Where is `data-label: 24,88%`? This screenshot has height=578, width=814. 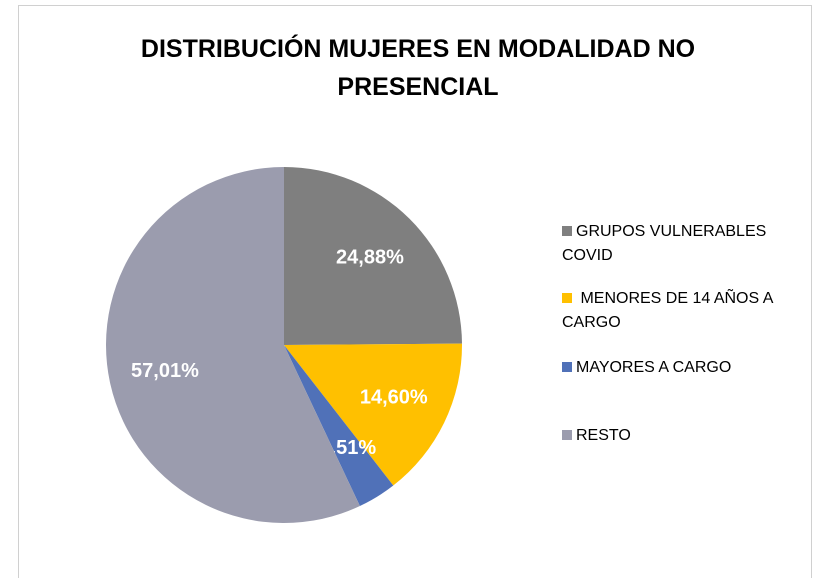
data-label: 24,88% is located at coordinates (370, 258).